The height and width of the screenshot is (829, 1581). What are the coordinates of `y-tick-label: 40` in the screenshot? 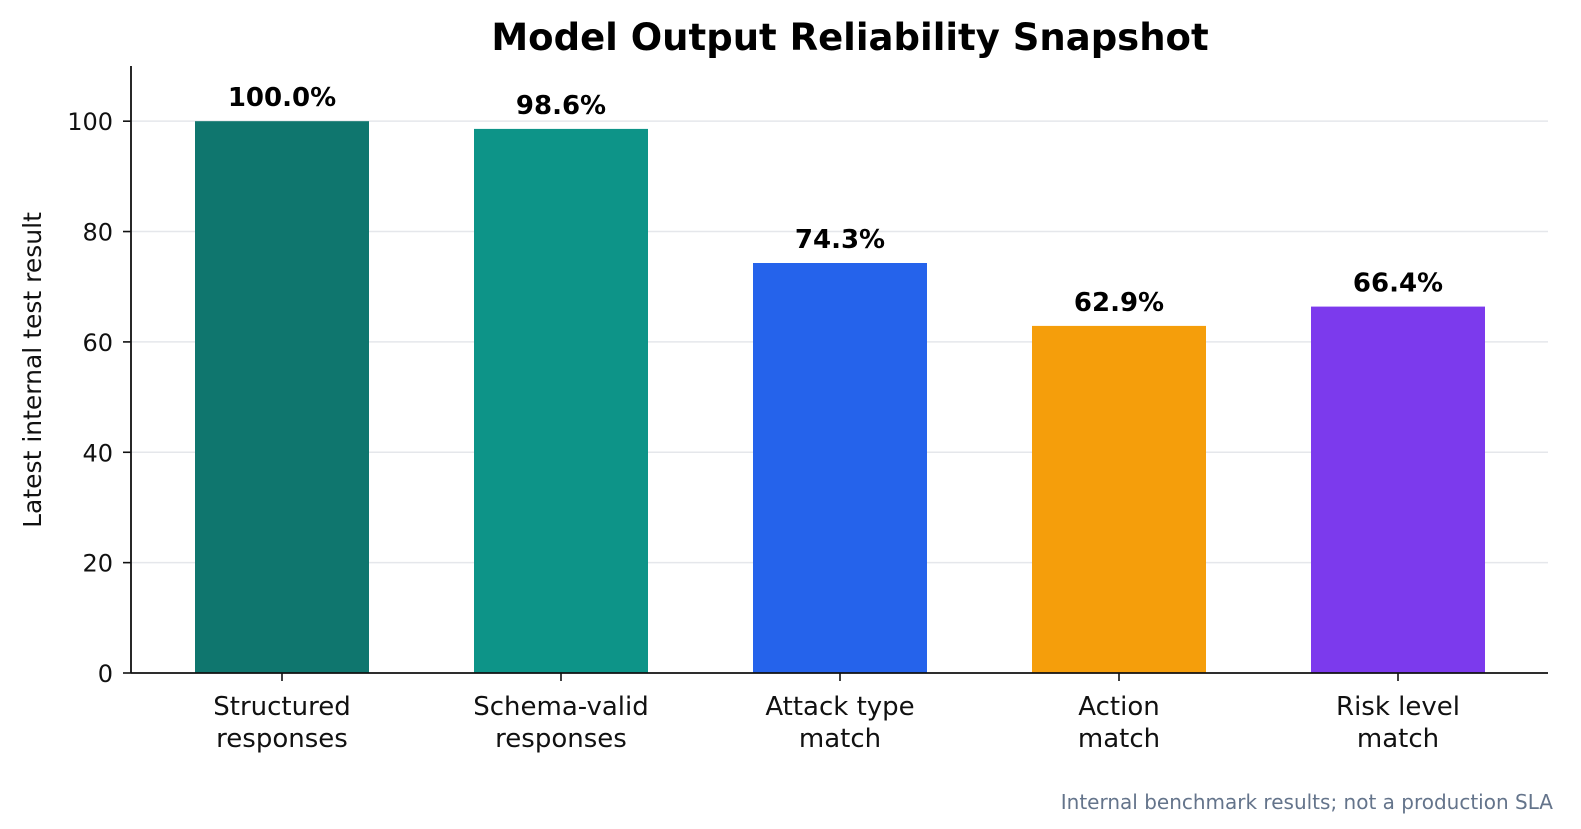 It's located at (97, 453).